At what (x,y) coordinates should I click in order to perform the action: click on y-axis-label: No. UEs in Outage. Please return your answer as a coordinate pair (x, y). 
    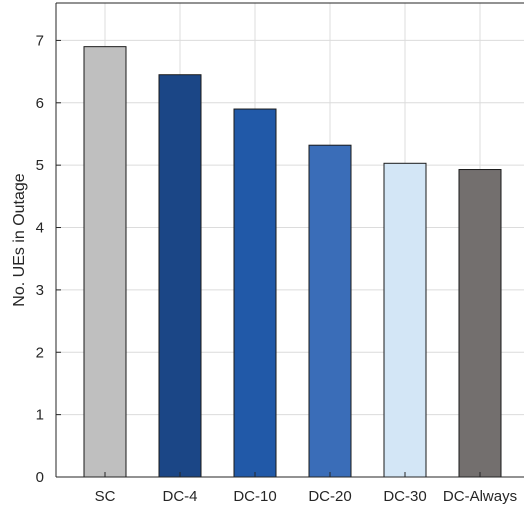
    Looking at the image, I should click on (19, 240).